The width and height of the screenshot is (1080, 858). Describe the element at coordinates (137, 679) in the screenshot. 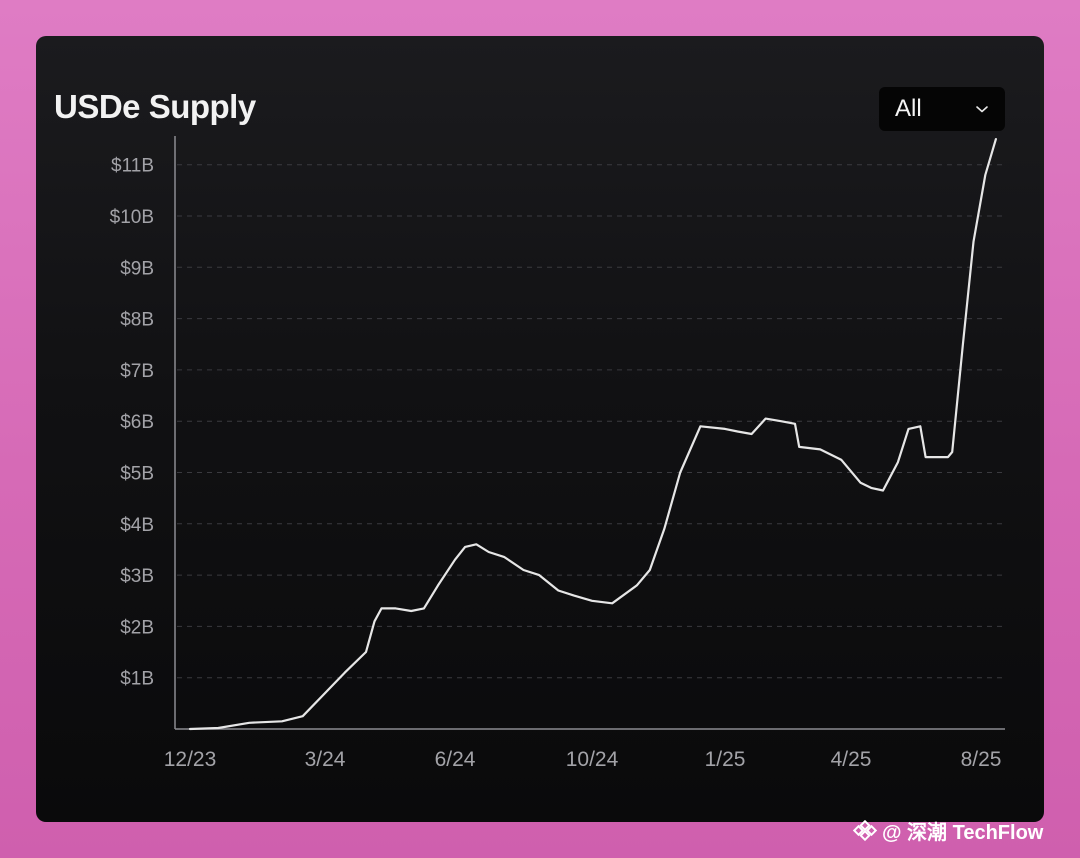

I see `y-tick-label: $1B` at that location.